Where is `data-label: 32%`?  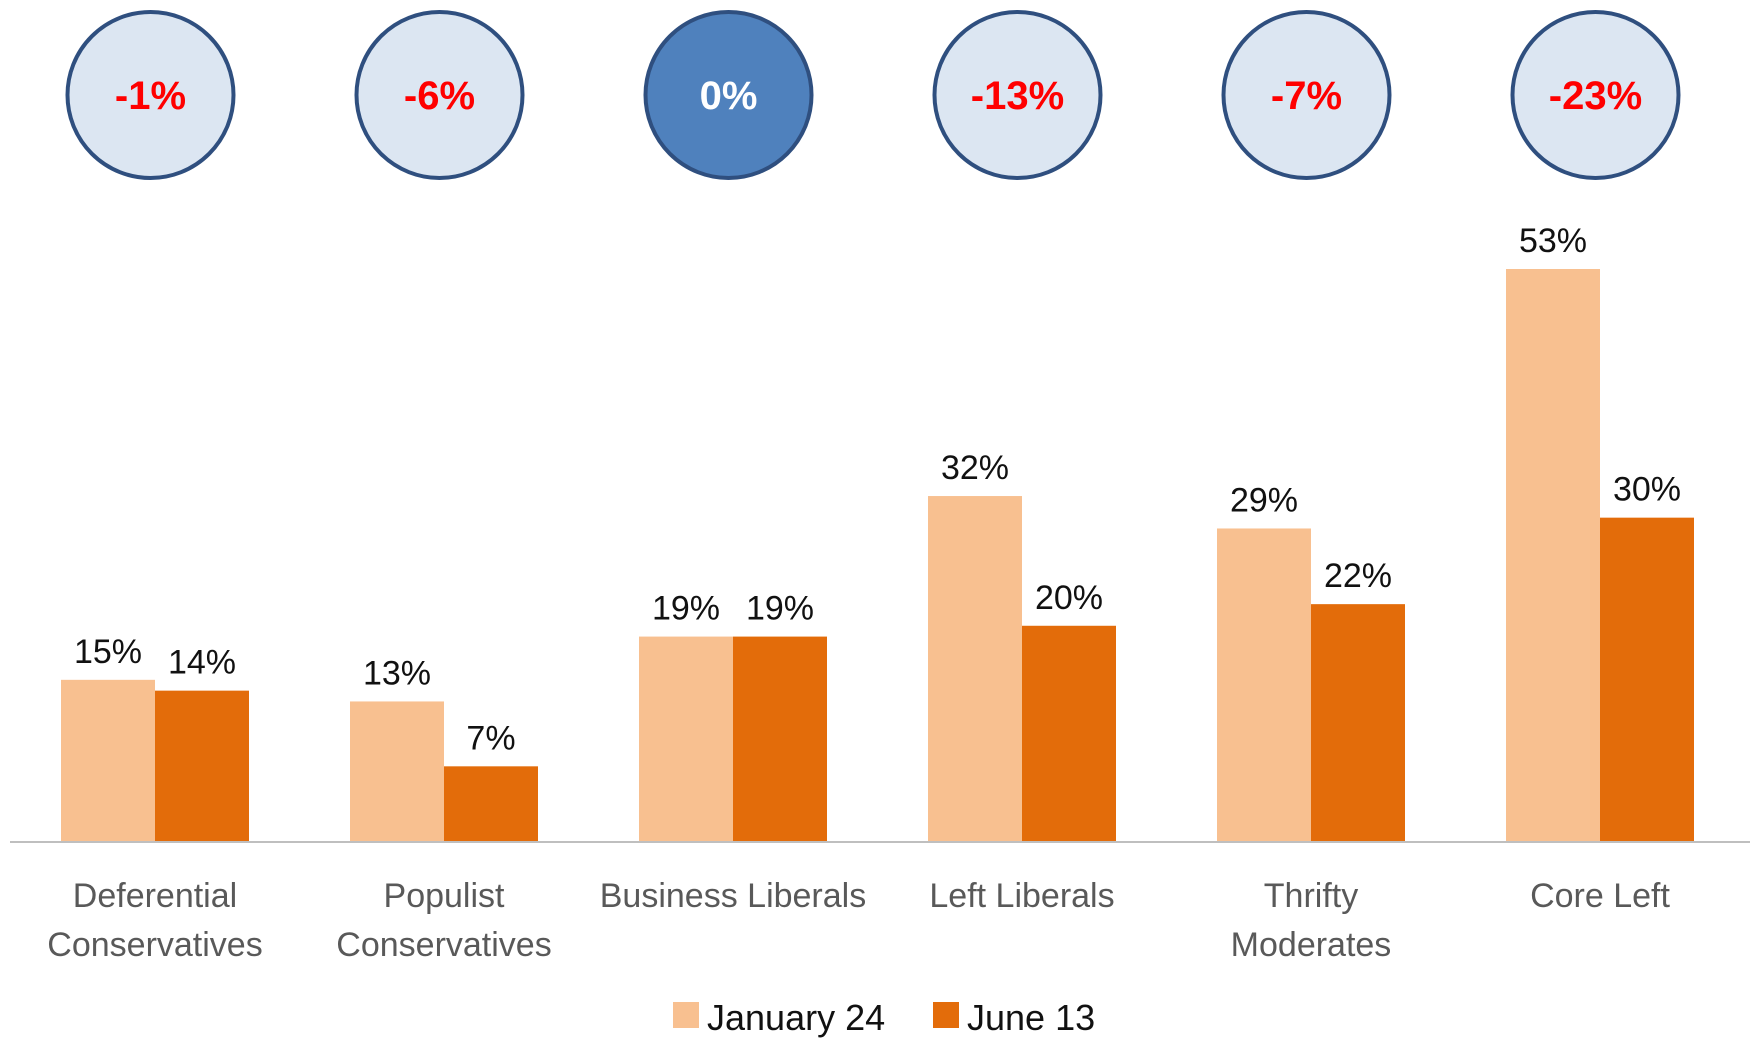
data-label: 32% is located at coordinates (975, 468).